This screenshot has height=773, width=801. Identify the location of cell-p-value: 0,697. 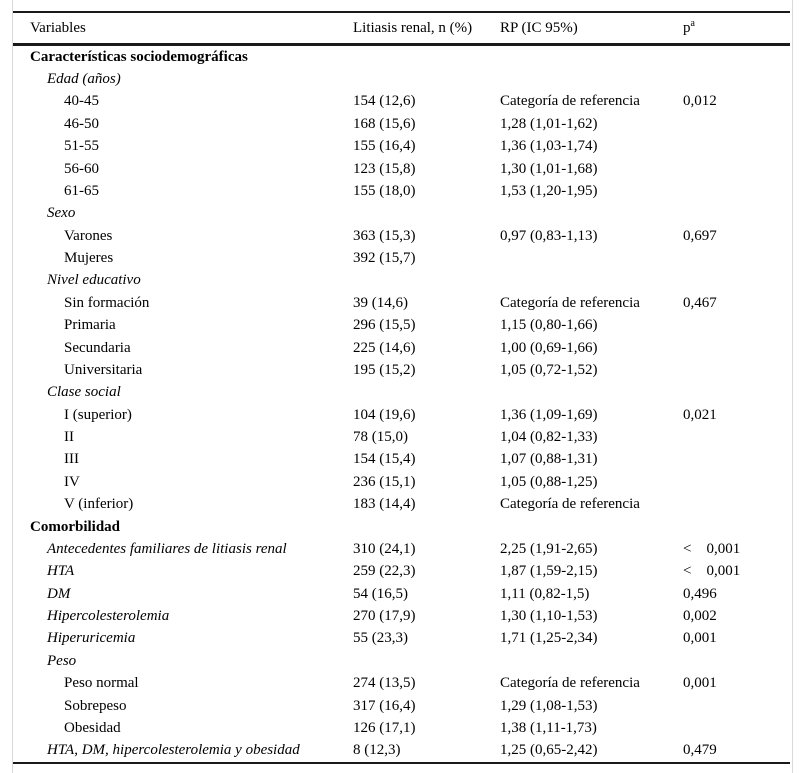
(700, 235).